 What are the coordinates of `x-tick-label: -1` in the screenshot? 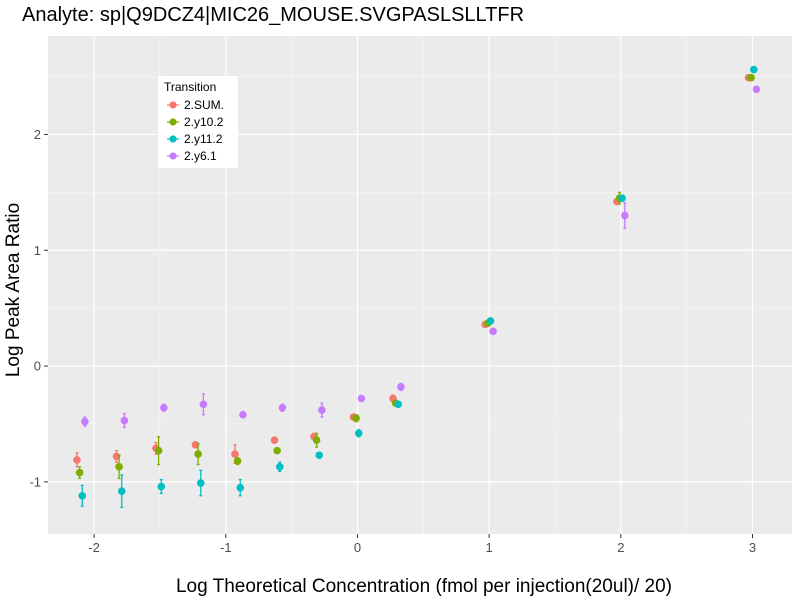 It's located at (226, 547).